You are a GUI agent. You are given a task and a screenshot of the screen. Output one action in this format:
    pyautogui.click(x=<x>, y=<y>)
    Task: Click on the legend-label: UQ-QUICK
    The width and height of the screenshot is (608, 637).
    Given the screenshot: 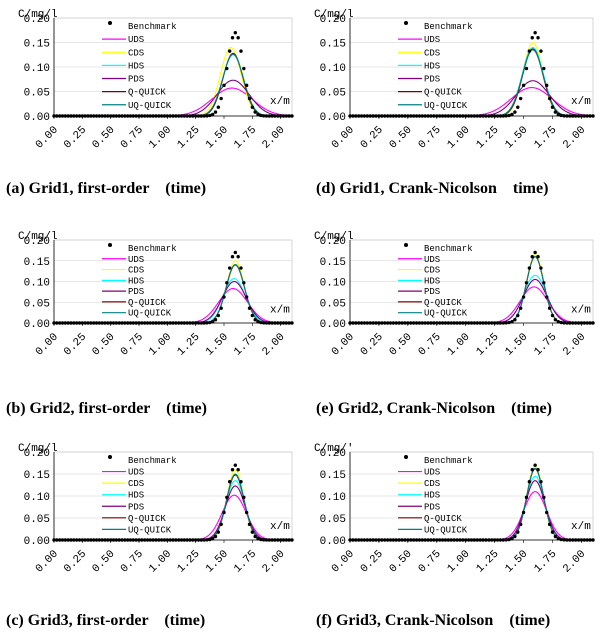 What is the action you would take?
    pyautogui.click(x=446, y=530)
    